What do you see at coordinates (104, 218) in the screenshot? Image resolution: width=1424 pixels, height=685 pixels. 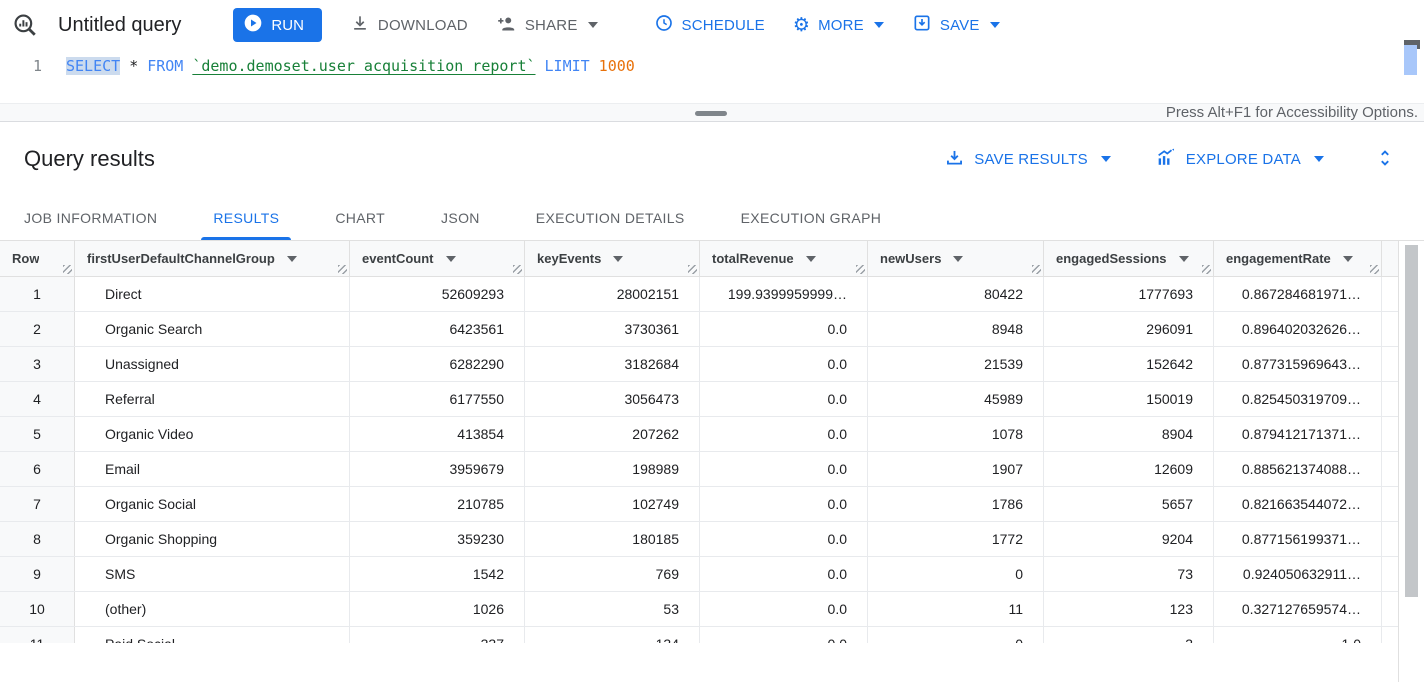 I see `tab-job-information: JOB INFORMATION` at bounding box center [104, 218].